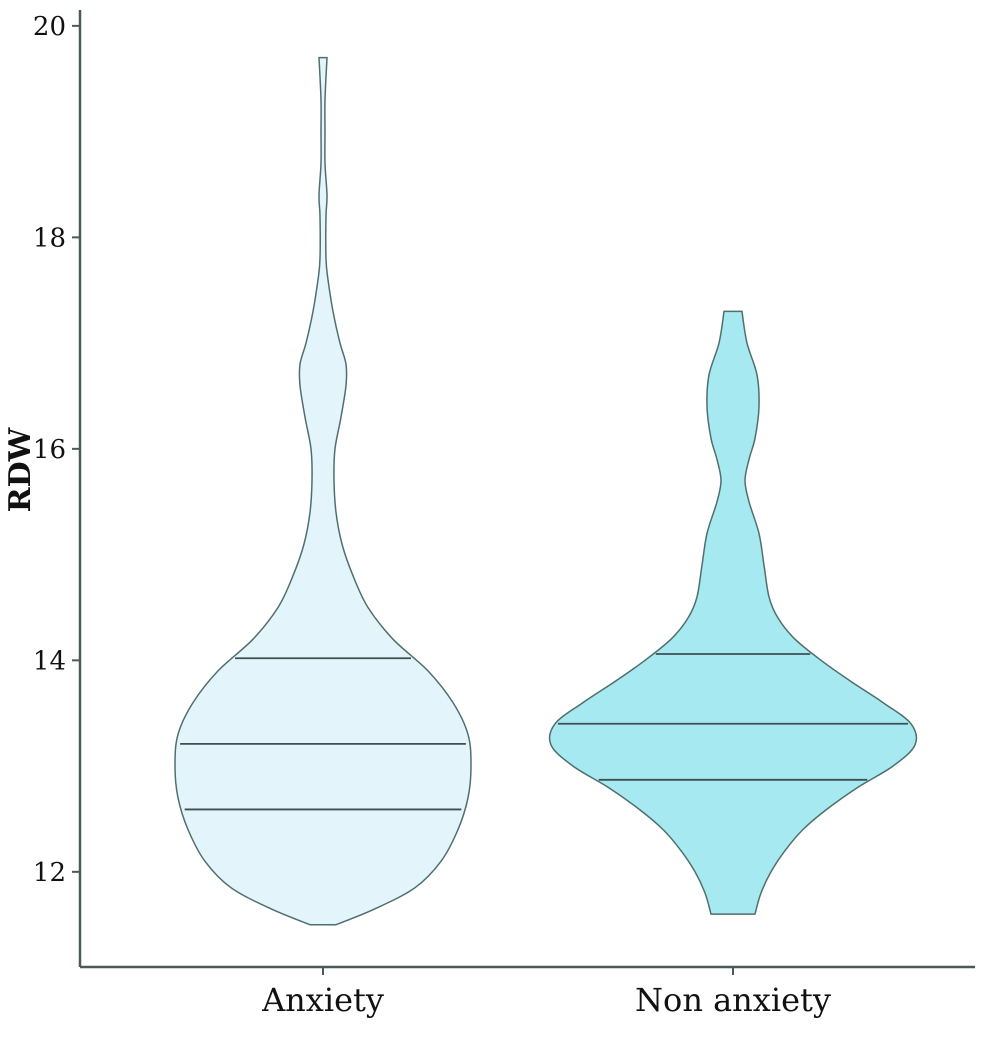 This screenshot has height=1037, width=1000. Describe the element at coordinates (49, 873) in the screenshot. I see `y-tick-label-12: 12` at that location.